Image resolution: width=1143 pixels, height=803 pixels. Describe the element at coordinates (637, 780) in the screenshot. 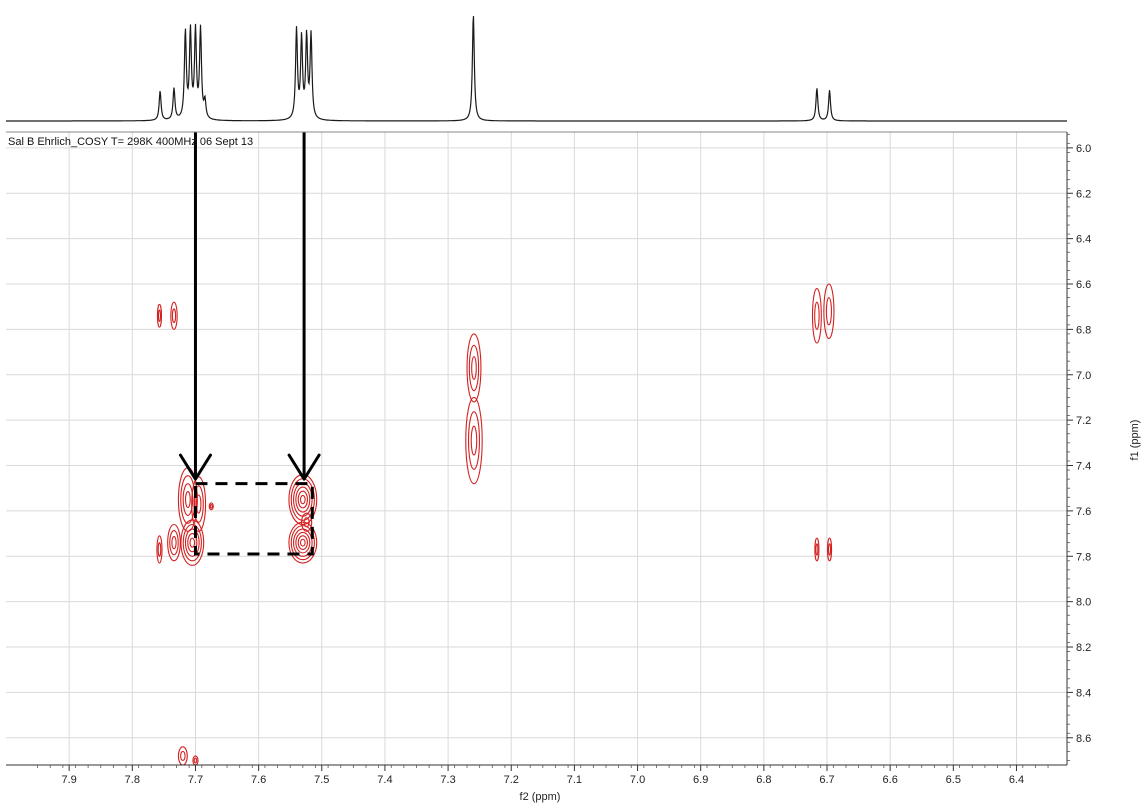

I see `x-tick-label: 7.0` at that location.